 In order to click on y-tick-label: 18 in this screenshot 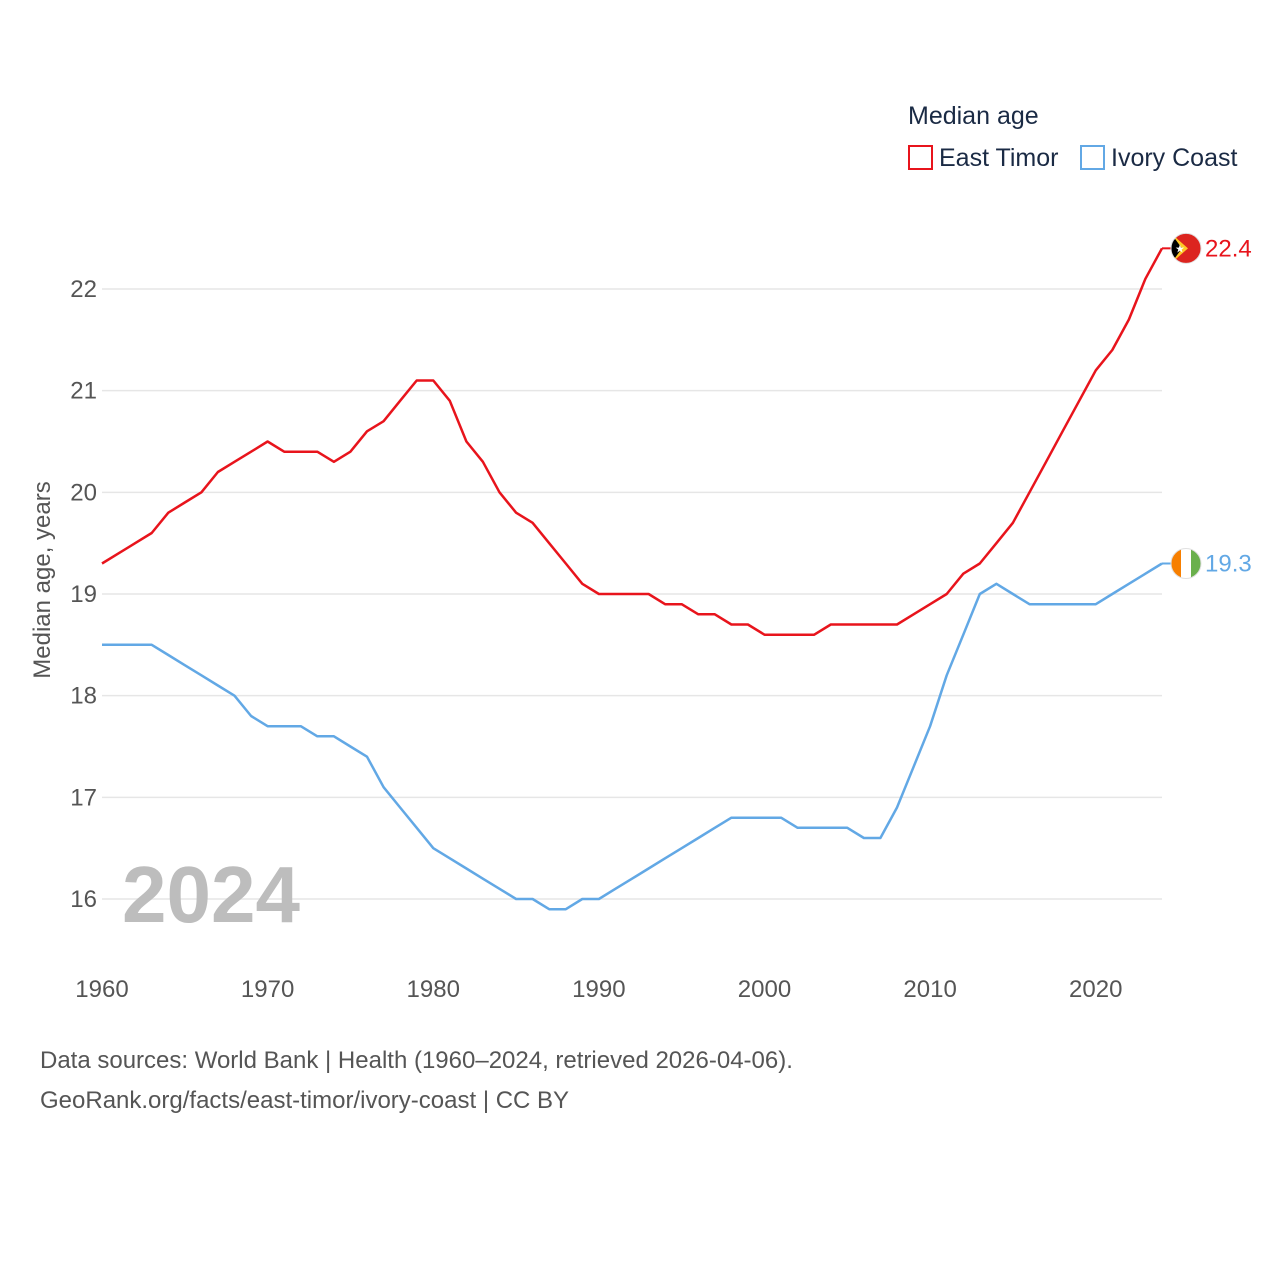, I will do `click(83, 696)`.